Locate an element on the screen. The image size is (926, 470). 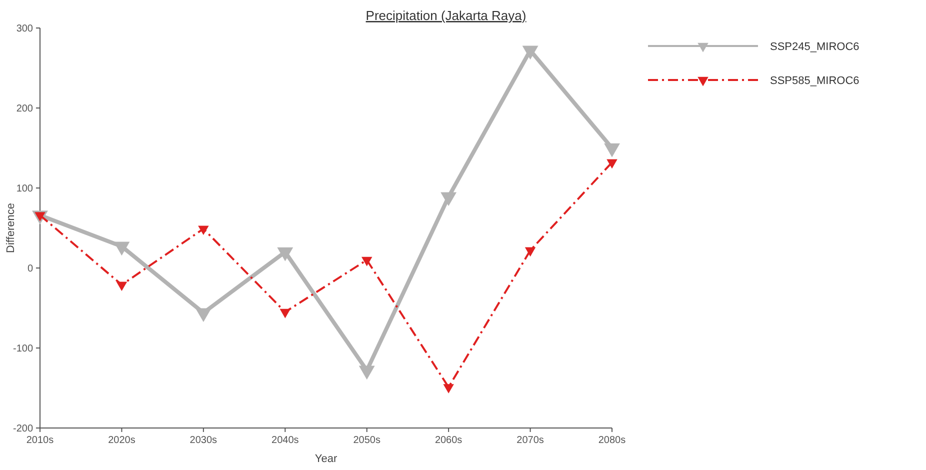
y-tick-label: -100 is located at coordinates (23, 349).